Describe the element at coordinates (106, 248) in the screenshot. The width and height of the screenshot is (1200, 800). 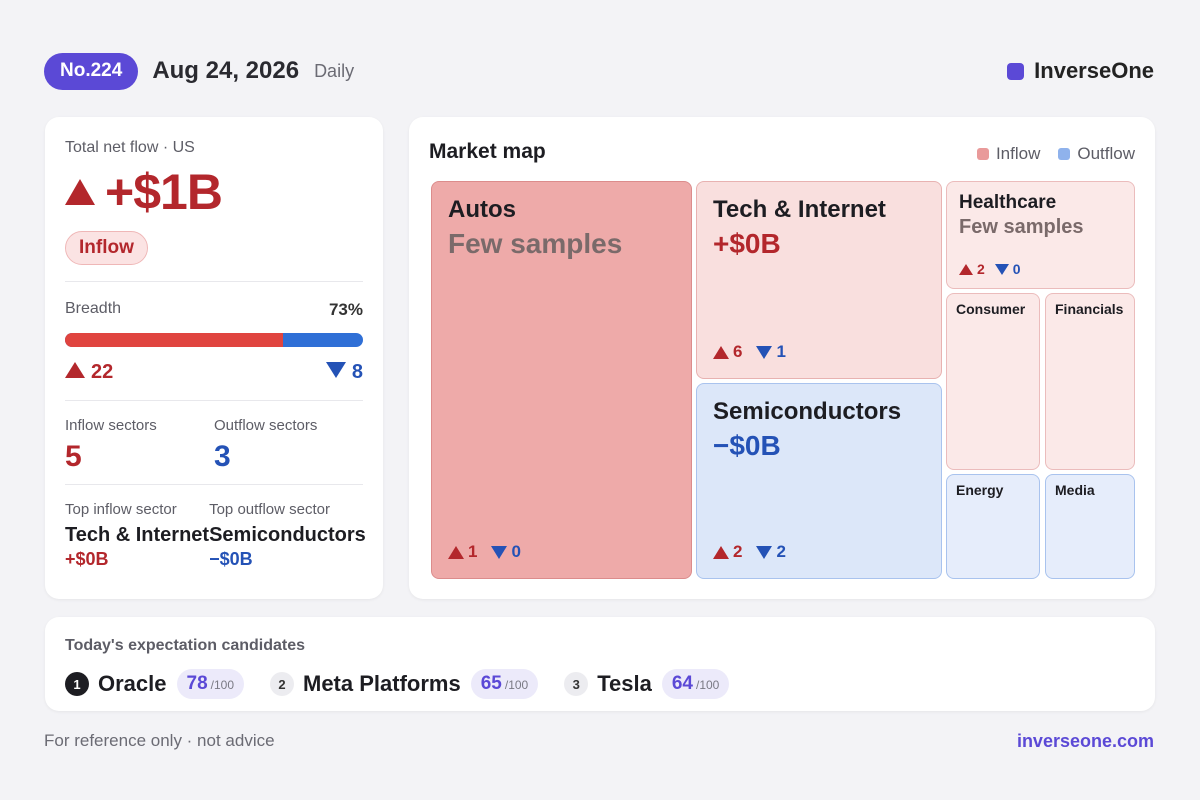
I see `flow-direction-badge: Inflow` at that location.